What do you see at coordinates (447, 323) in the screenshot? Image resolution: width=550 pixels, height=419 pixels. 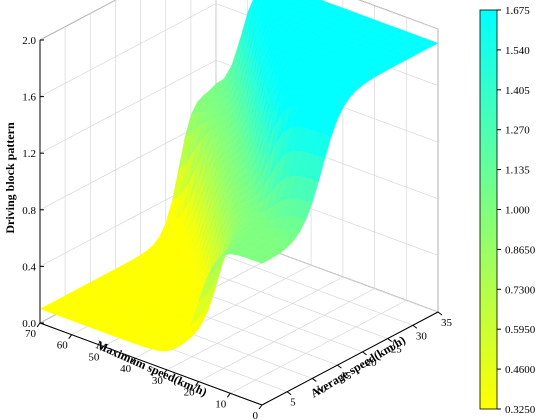 I see `y-tick-label: 35` at bounding box center [447, 323].